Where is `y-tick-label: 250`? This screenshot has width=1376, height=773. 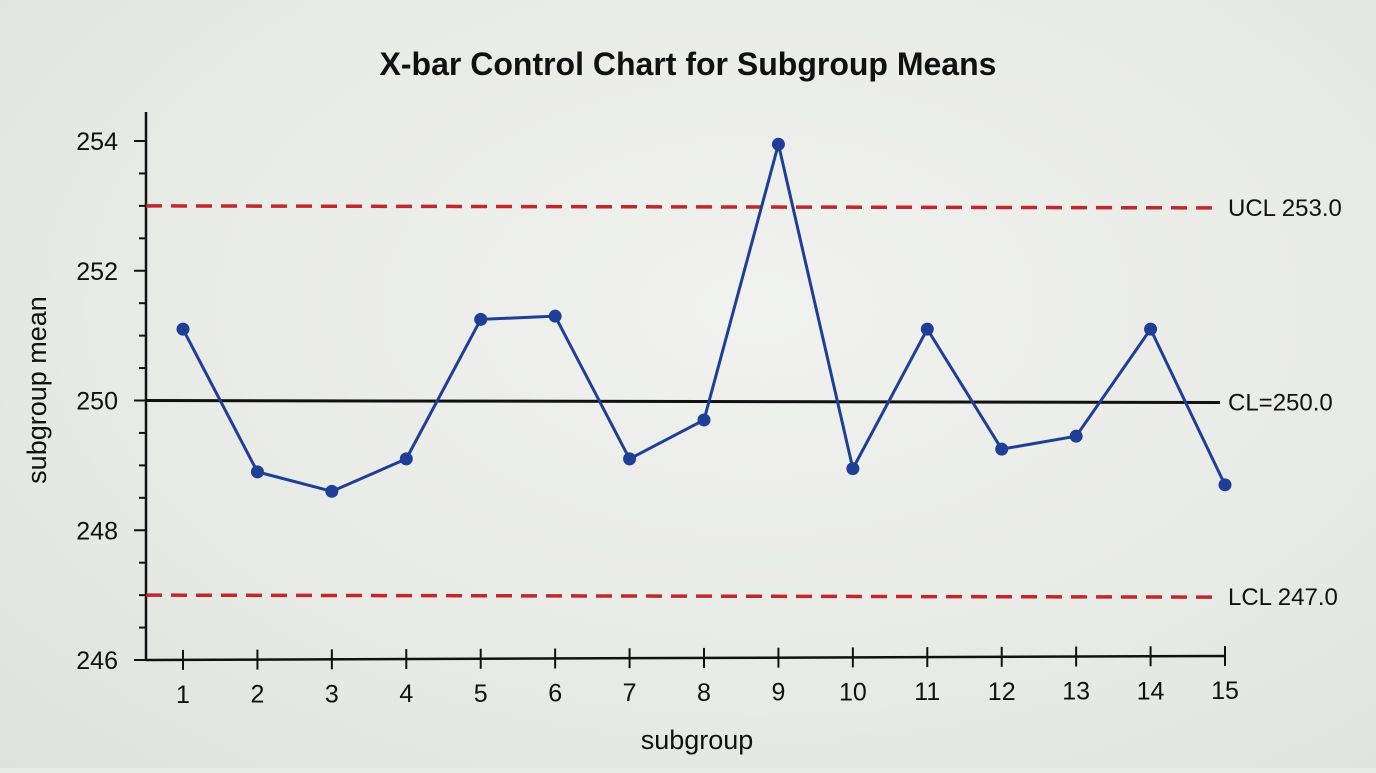 y-tick-label: 250 is located at coordinates (97, 402).